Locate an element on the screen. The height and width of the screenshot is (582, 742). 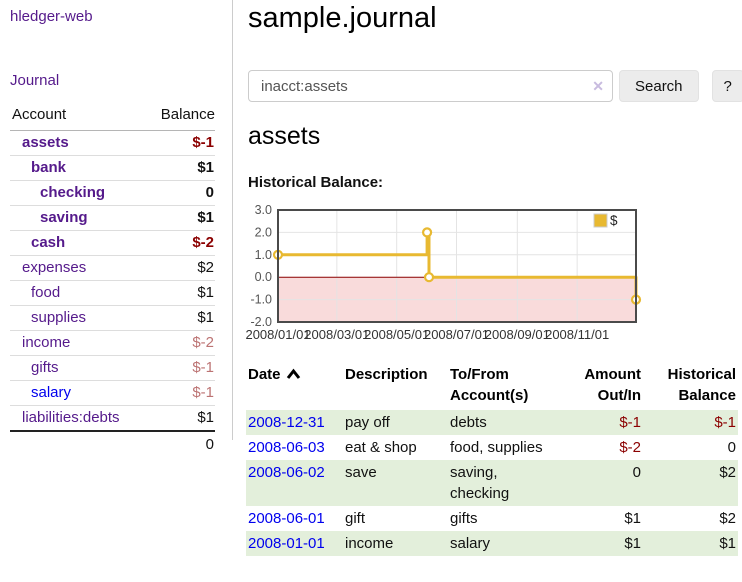
transaction-date-link: 2008-12-31 is located at coordinates (286, 422).